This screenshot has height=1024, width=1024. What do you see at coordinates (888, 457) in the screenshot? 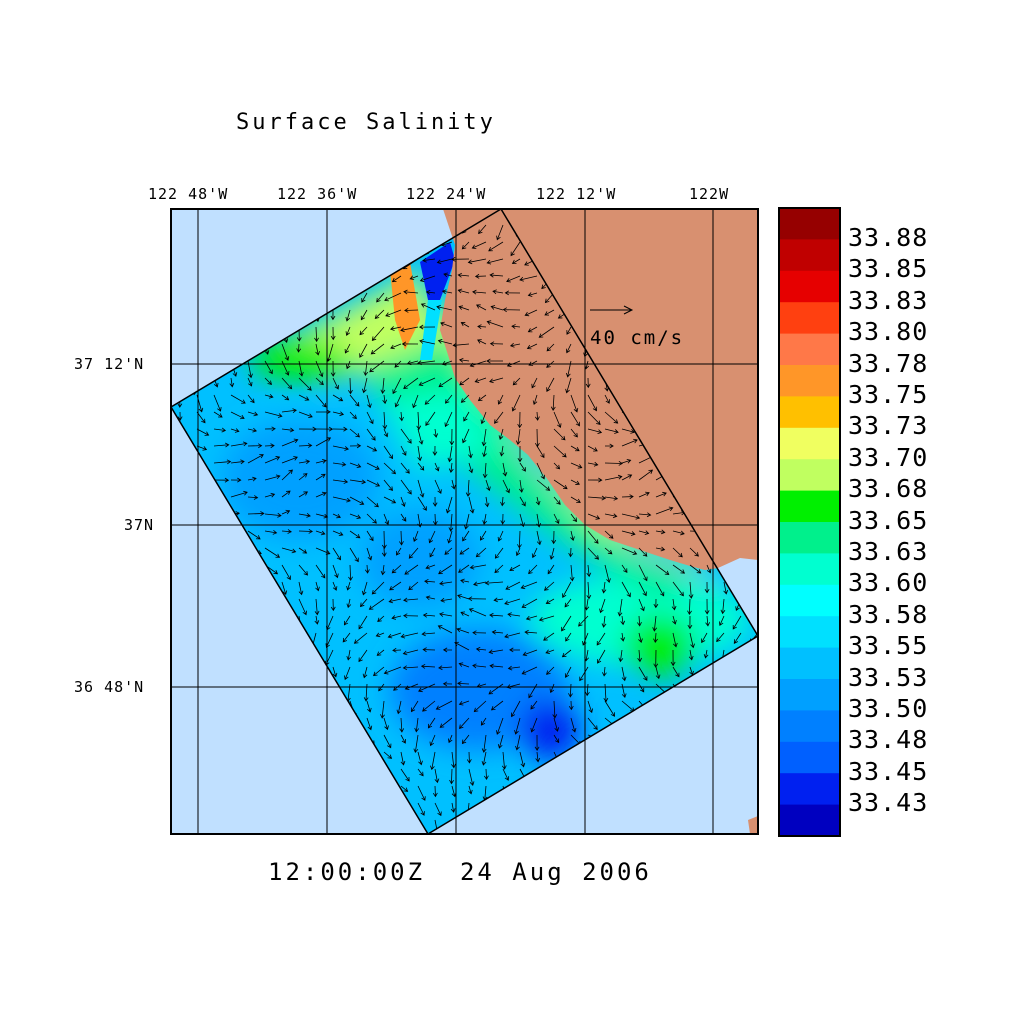
I see `colorbar-label: 33.70` at bounding box center [888, 457].